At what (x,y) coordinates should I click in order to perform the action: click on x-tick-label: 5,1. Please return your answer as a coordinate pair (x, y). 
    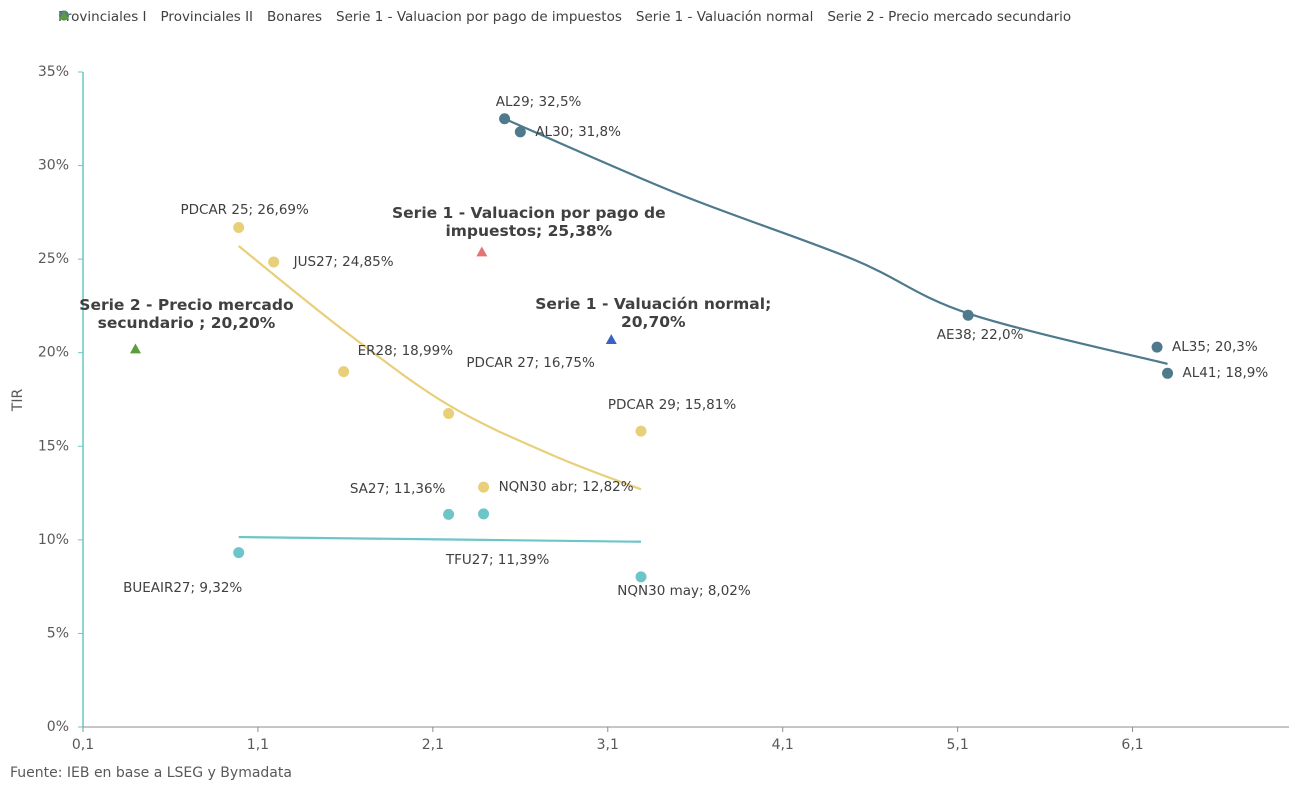
    Looking at the image, I should click on (958, 745).